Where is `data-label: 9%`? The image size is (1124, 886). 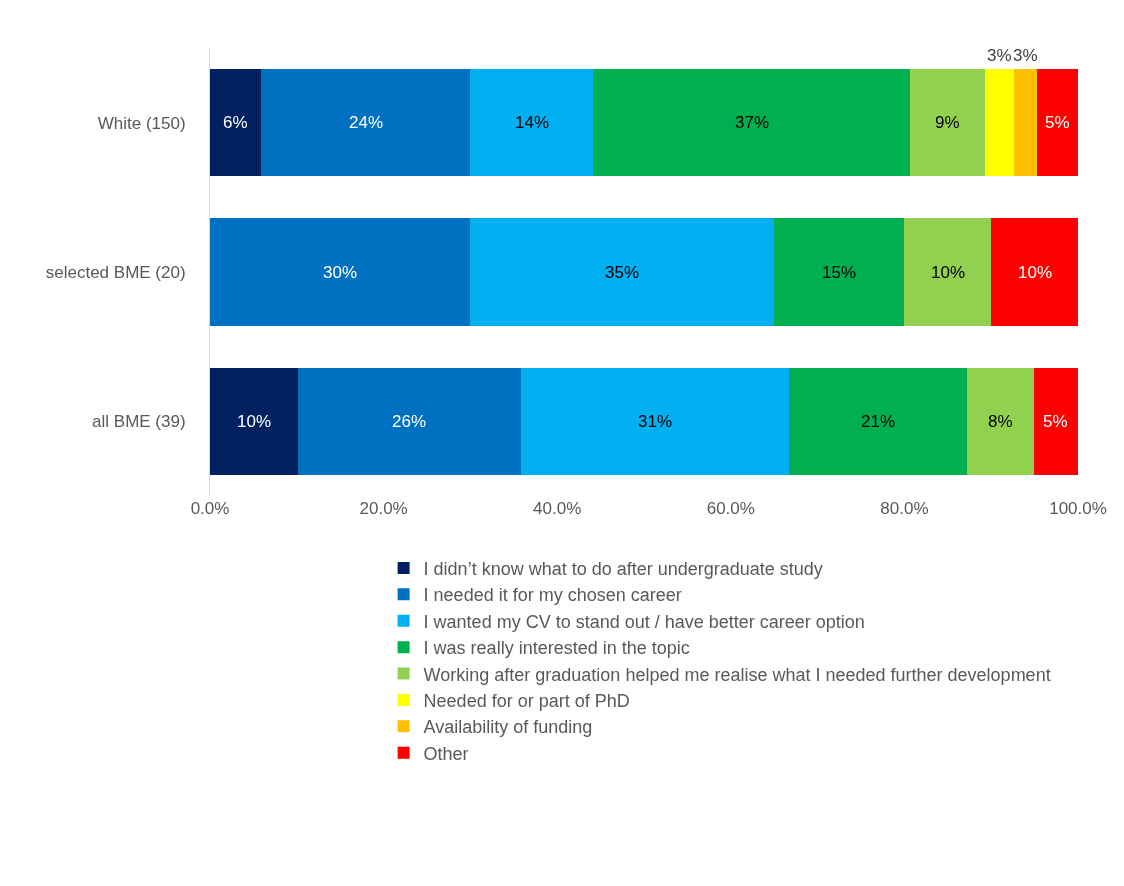 data-label: 9% is located at coordinates (947, 122).